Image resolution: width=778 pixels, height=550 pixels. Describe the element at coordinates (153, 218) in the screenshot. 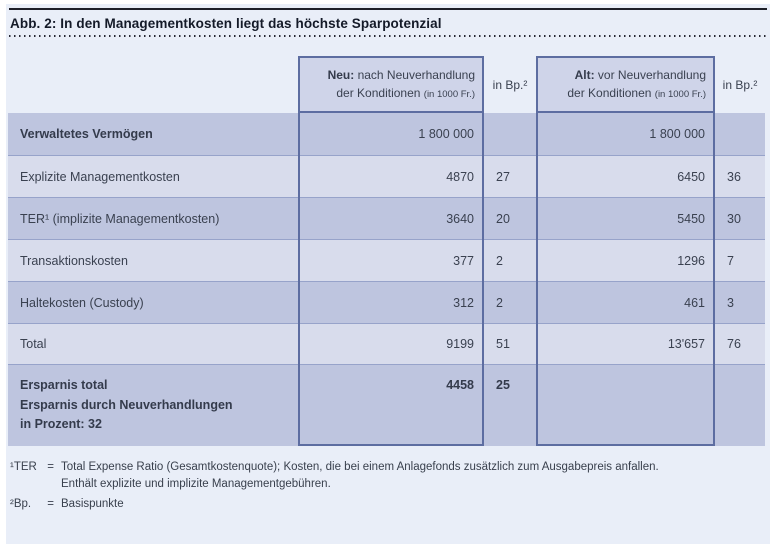

I see `row-label: TER¹ (implizite Managementkosten)` at that location.